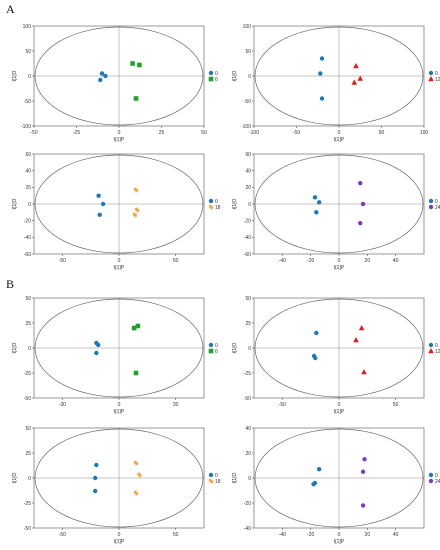 The height and width of the screenshot is (550, 440). What do you see at coordinates (246, 127) in the screenshot?
I see `y-tick-label: -100` at bounding box center [246, 127].